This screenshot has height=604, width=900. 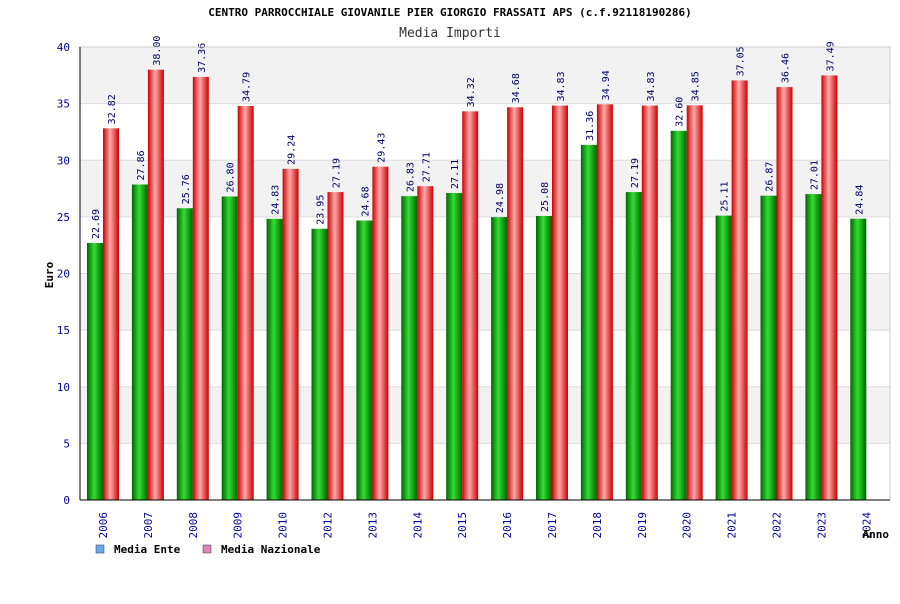 I want to click on value-label-media-ente: 31.36, so click(x=590, y=126).